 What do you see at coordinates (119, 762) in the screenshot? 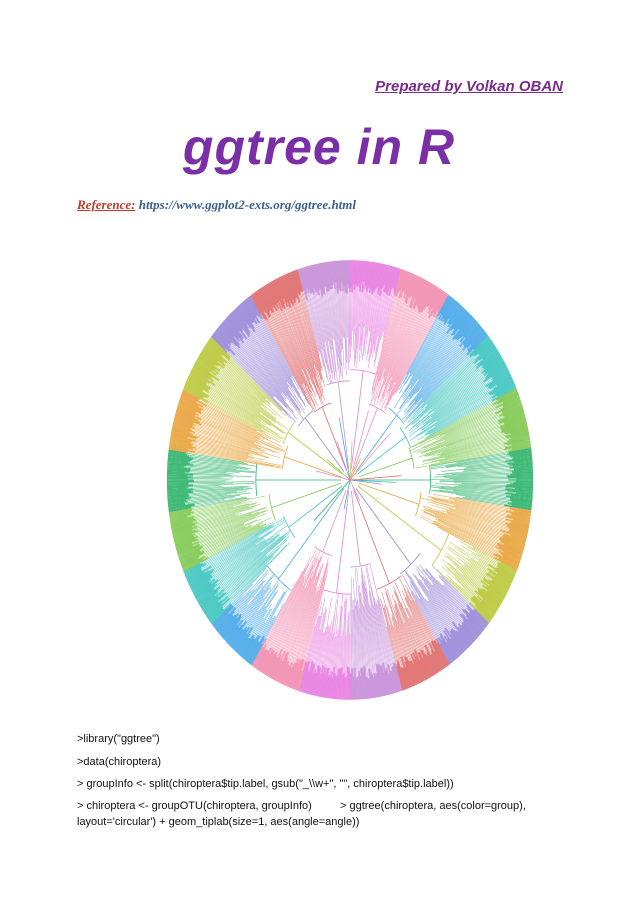
I see `code-line-data: >data(chiroptera)` at bounding box center [119, 762].